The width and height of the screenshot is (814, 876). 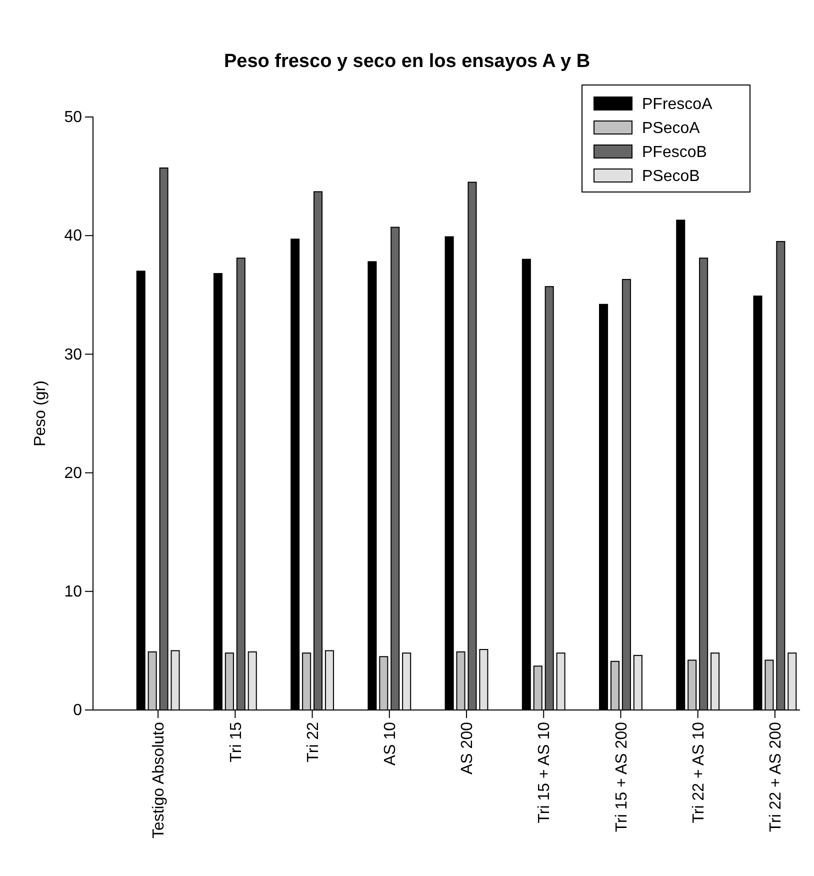 I want to click on x-tick-label: AS 10, so click(x=390, y=744).